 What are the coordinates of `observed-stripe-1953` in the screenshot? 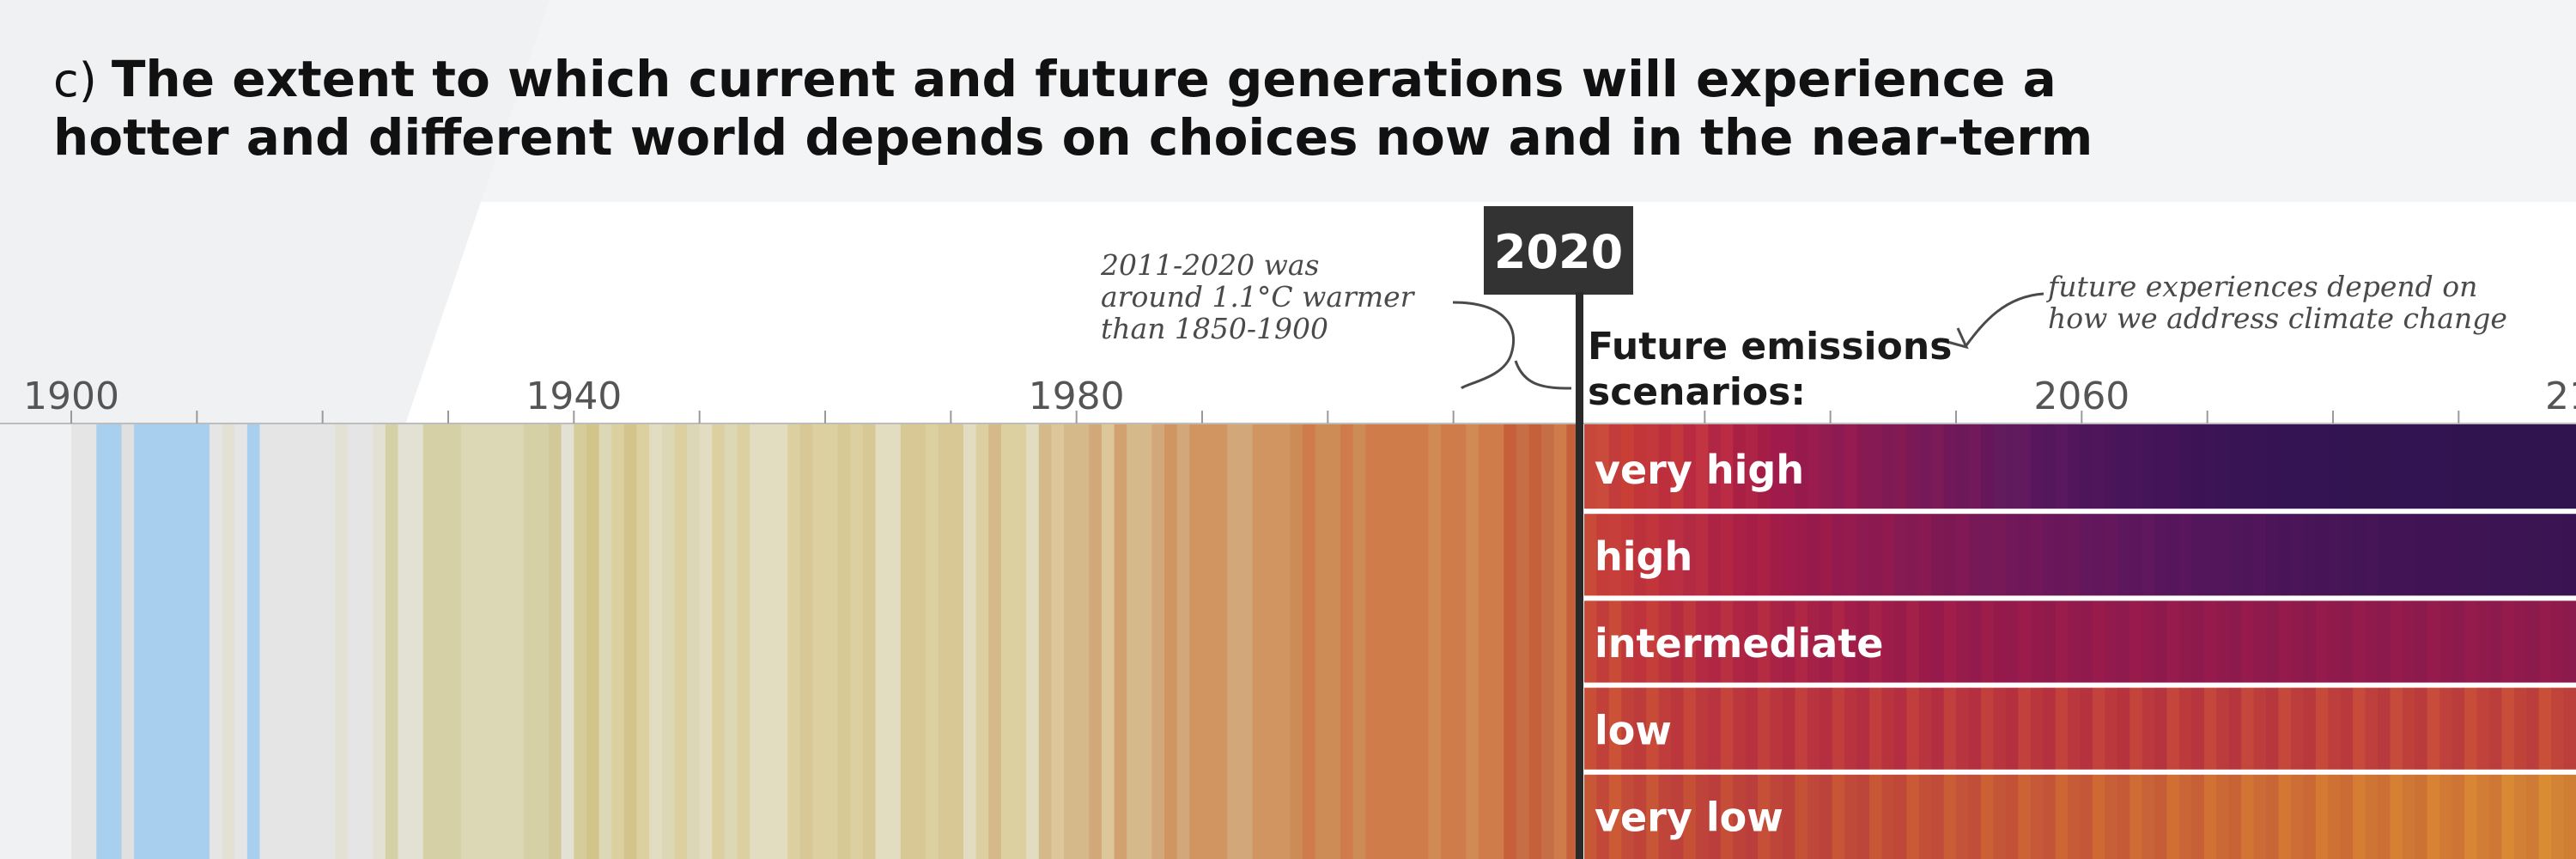 It's located at (744, 641).